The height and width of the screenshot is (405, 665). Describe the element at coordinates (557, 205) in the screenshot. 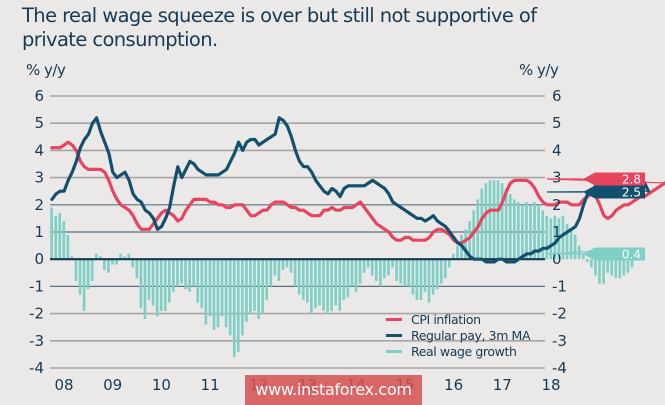

I see `y-tick-label-right: 2` at that location.